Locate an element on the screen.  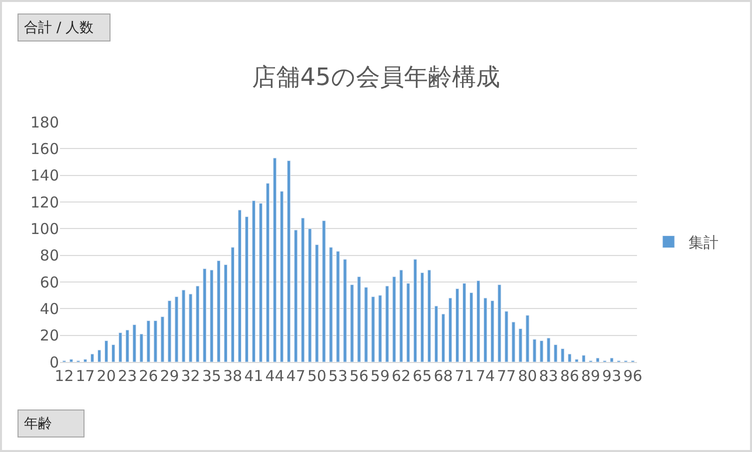
x-tick-label: 50 is located at coordinates (316, 376).